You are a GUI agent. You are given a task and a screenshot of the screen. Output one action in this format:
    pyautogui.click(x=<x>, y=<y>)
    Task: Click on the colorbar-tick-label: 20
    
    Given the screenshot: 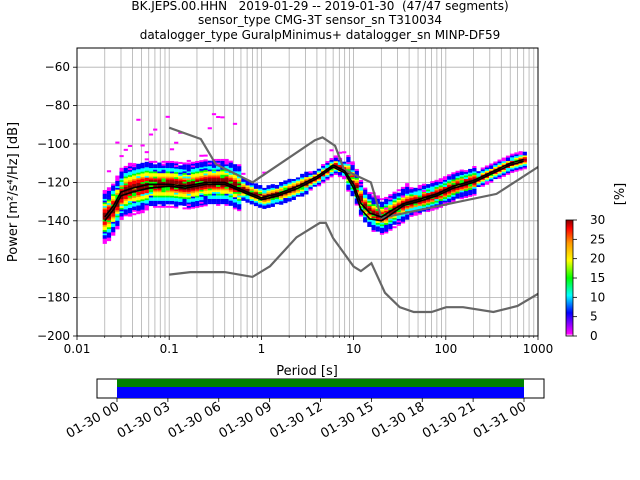 What is the action you would take?
    pyautogui.click(x=597, y=259)
    